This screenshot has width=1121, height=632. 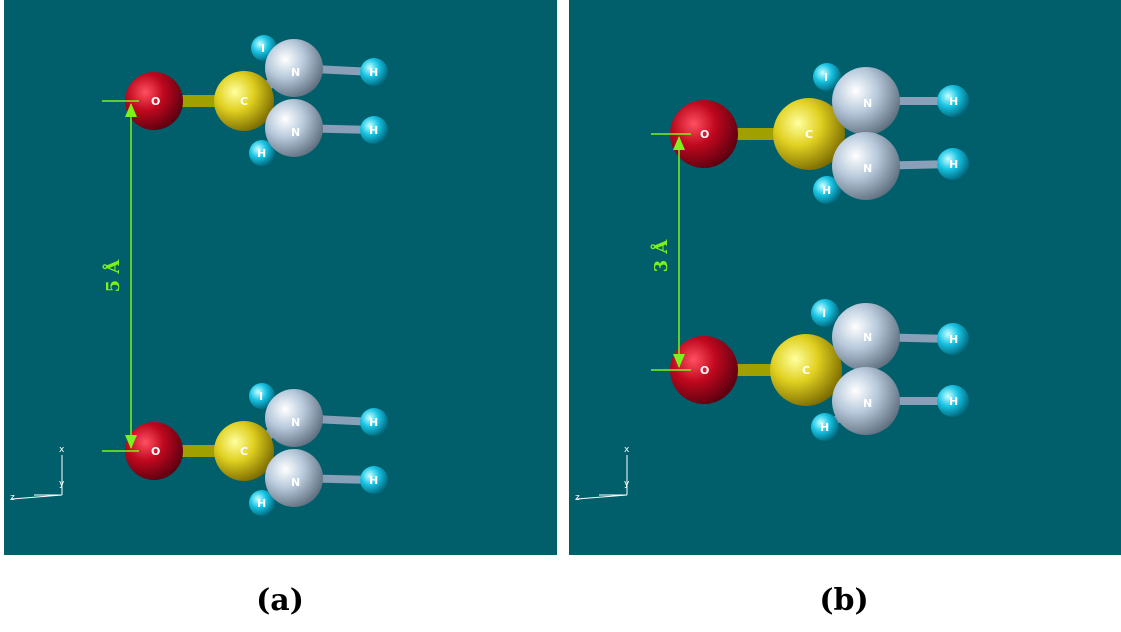 I want to click on distance-measure: 5 Å, so click(x=120, y=276).